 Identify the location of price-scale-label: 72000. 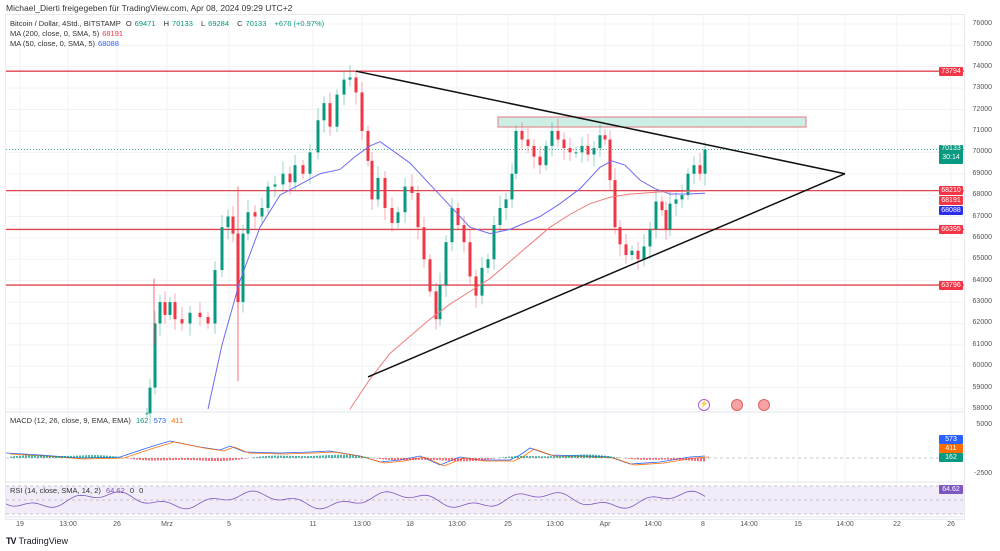
(982, 109).